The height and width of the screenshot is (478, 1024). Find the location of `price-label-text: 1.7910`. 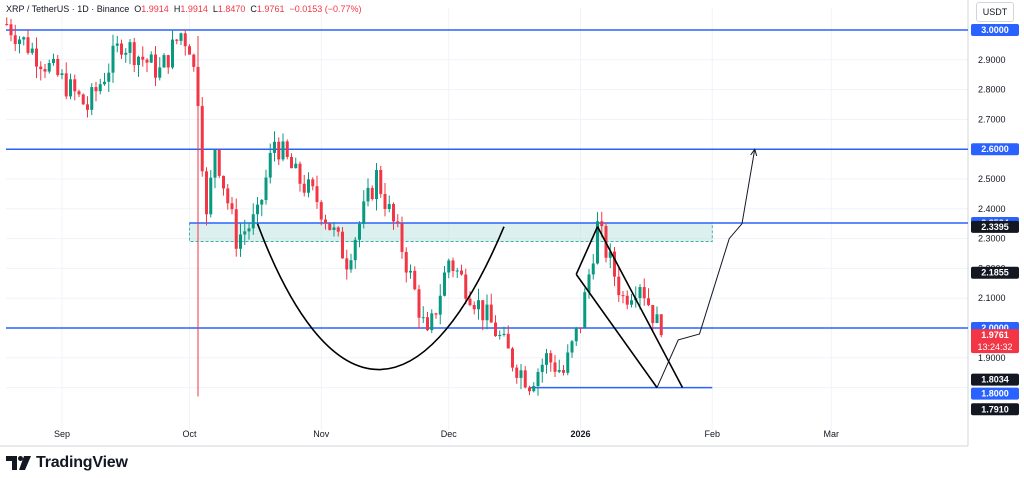

price-label-text: 1.7910 is located at coordinates (995, 409).